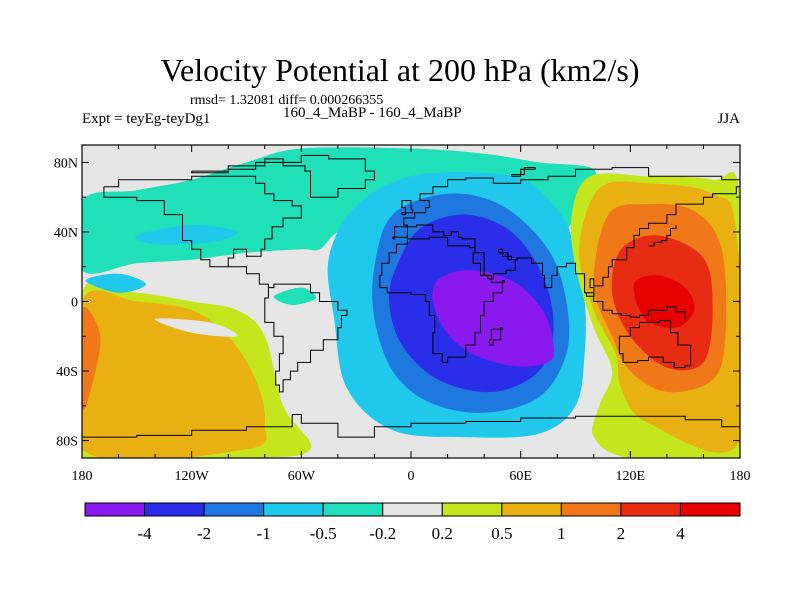 Image resolution: width=800 pixels, height=600 pixels. Describe the element at coordinates (66, 163) in the screenshot. I see `y-tick-label: 80N` at that location.